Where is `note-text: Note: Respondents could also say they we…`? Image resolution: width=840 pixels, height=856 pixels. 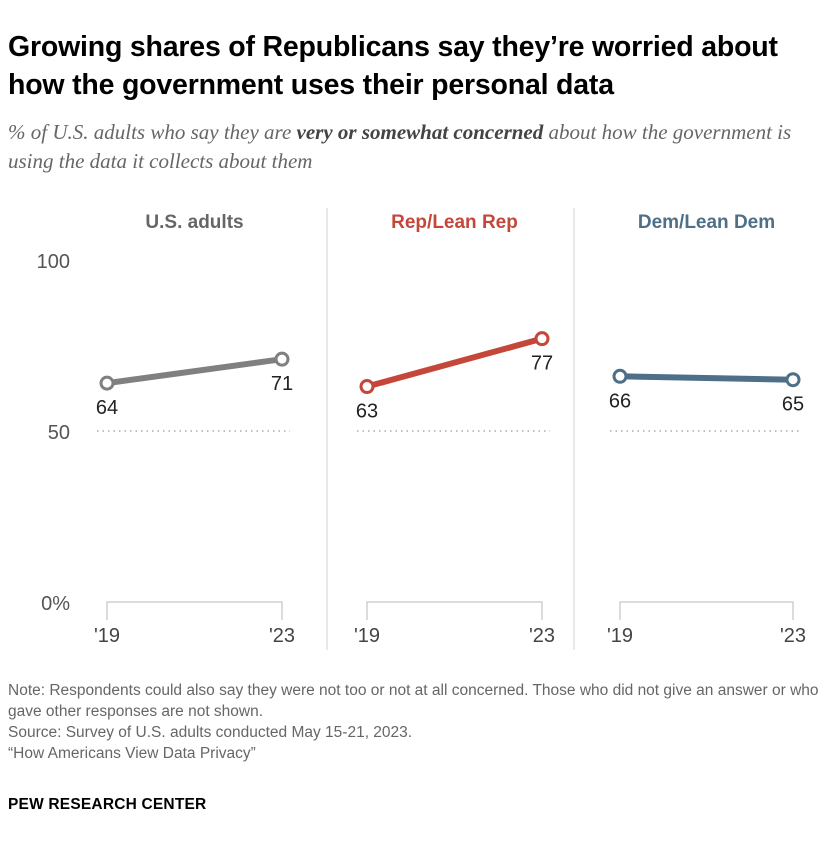
note-text: Note: Respondents could also say they we… is located at coordinates (413, 701).